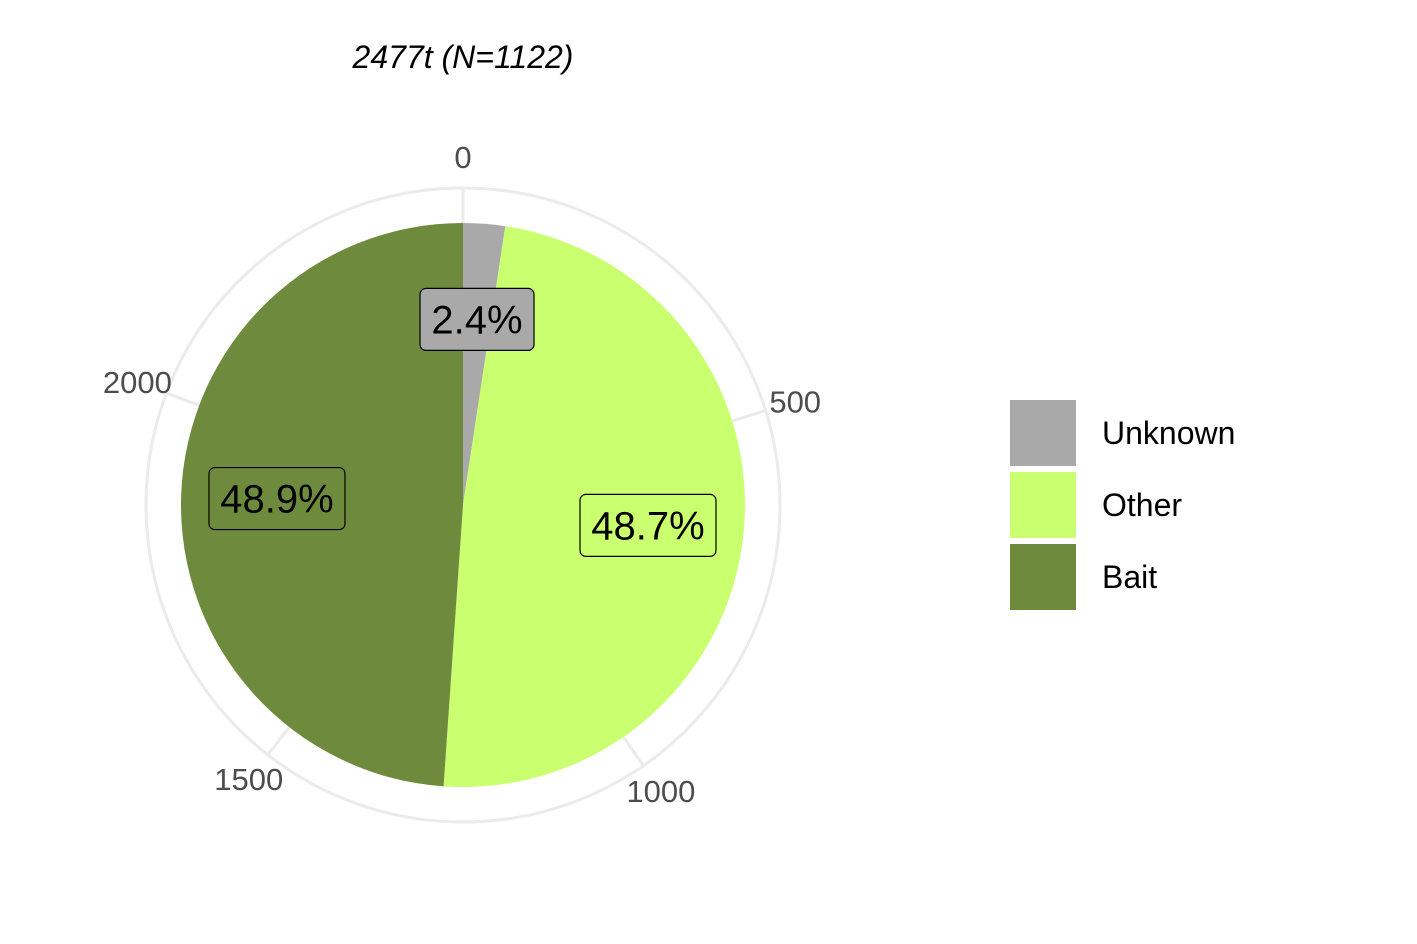 The image size is (1417, 944). I want to click on percent-label-text: 2.4%, so click(476, 320).